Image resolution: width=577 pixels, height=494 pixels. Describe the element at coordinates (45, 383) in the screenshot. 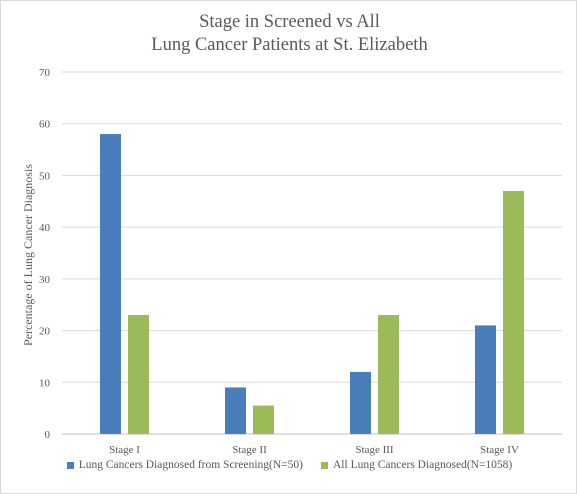

I see `y-tick-label: 10` at that location.